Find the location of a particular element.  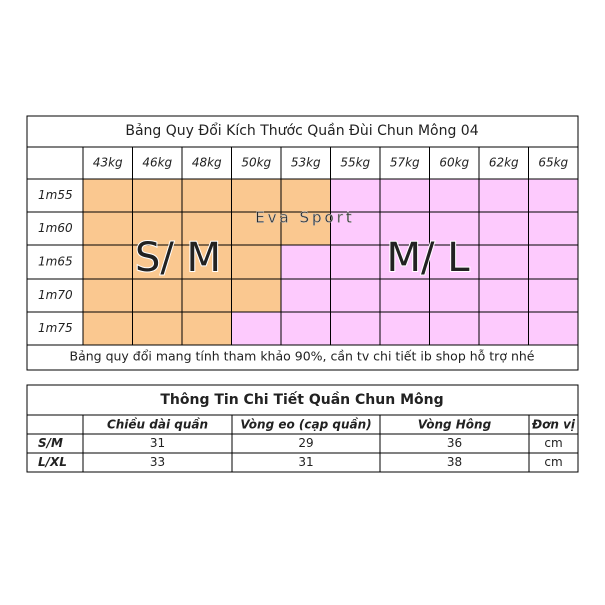

height-label: 1m55 is located at coordinates (55, 195).